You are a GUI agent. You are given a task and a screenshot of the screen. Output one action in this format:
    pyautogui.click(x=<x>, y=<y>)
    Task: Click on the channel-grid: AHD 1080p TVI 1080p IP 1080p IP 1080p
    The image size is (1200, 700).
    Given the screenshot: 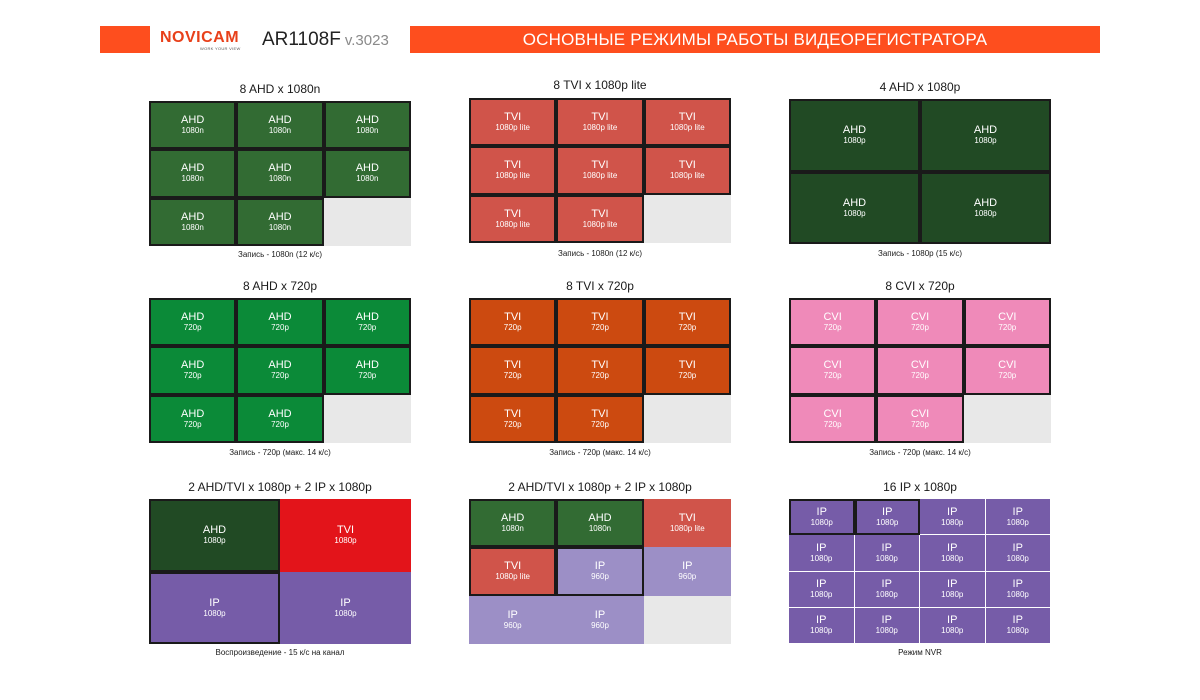 What is the action you would take?
    pyautogui.click(x=280, y=571)
    